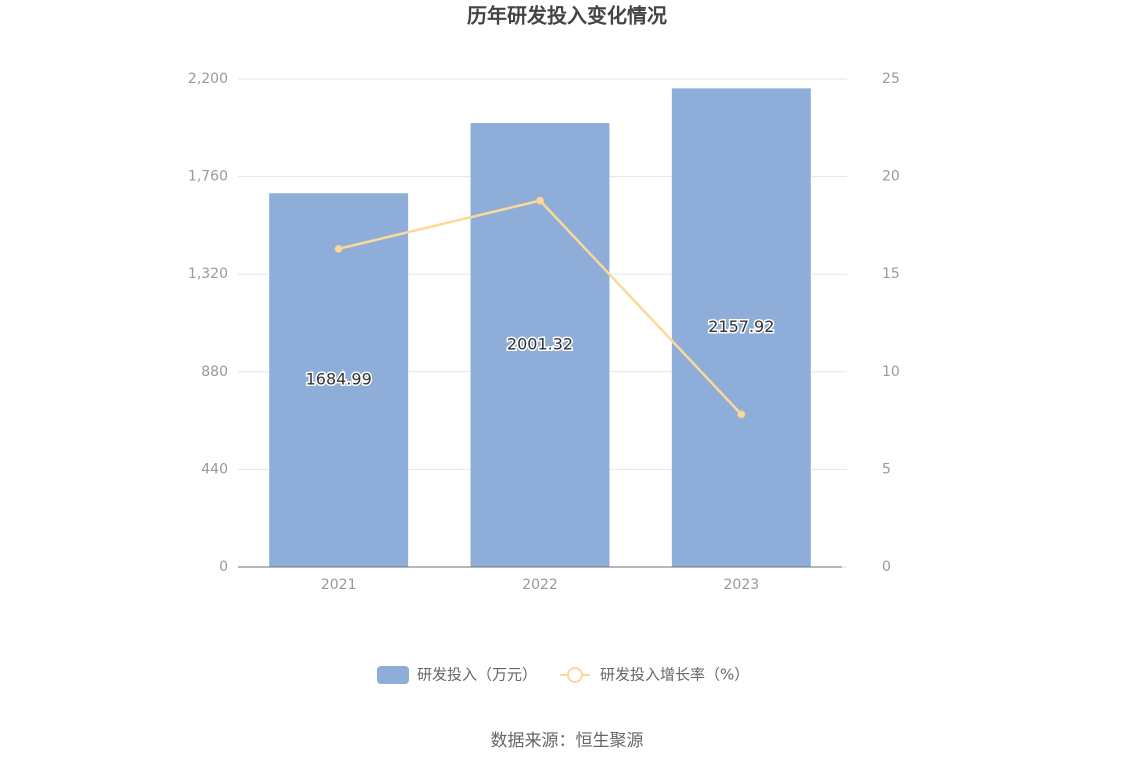  What do you see at coordinates (208, 274) in the screenshot?
I see `y-tick-label: 1,320` at bounding box center [208, 274].